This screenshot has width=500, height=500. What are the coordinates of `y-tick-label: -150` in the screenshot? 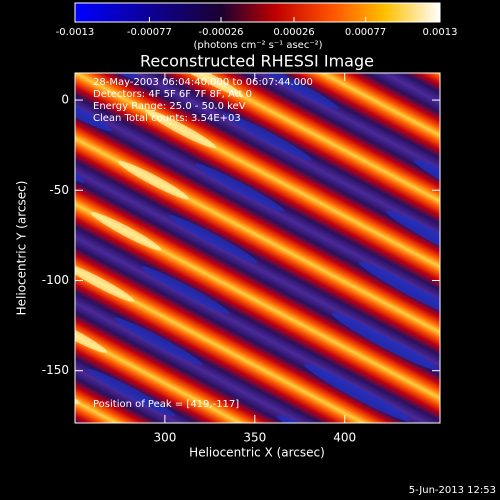 It's located at (55, 370).